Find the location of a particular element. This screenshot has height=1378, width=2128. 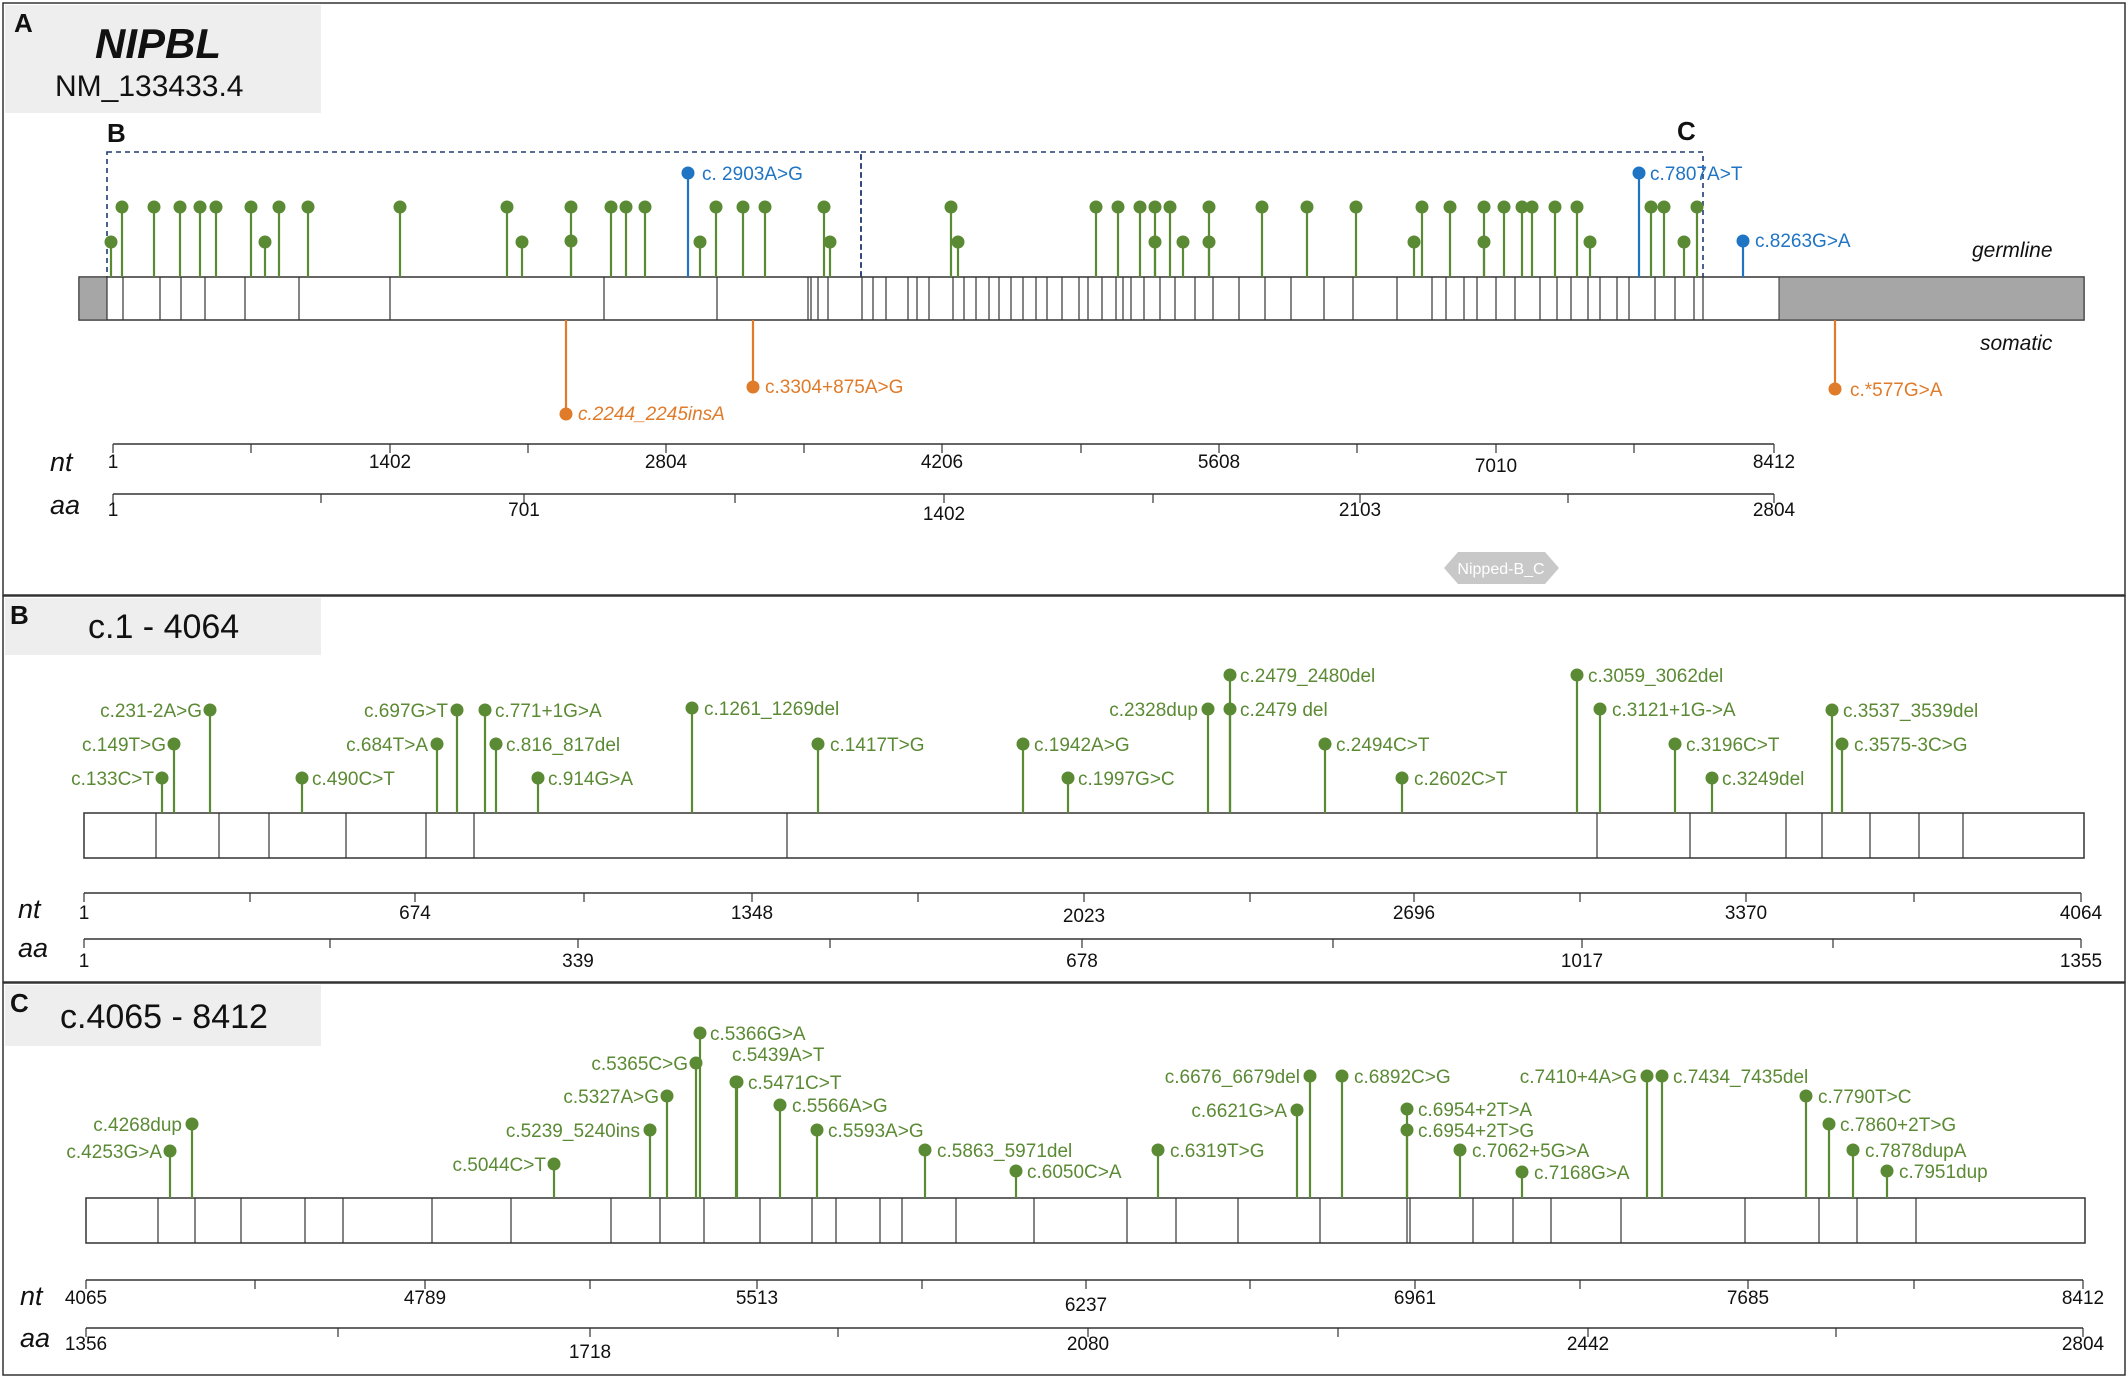

c-nt-axis-tick-label-5: 7685 is located at coordinates (1748, 1298).